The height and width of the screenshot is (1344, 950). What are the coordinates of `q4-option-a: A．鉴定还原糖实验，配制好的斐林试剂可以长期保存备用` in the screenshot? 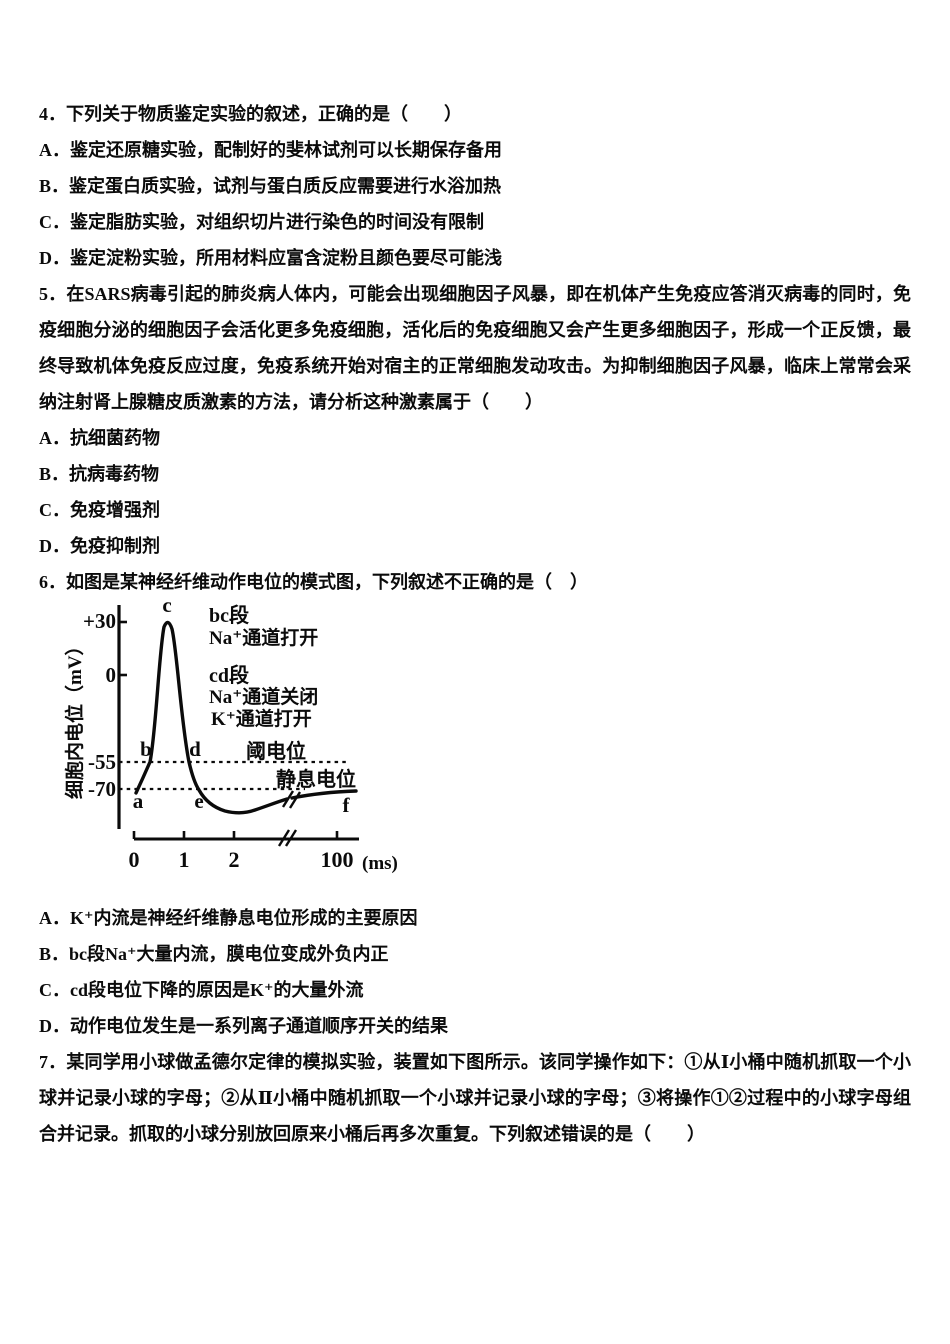 It's located at (475, 150).